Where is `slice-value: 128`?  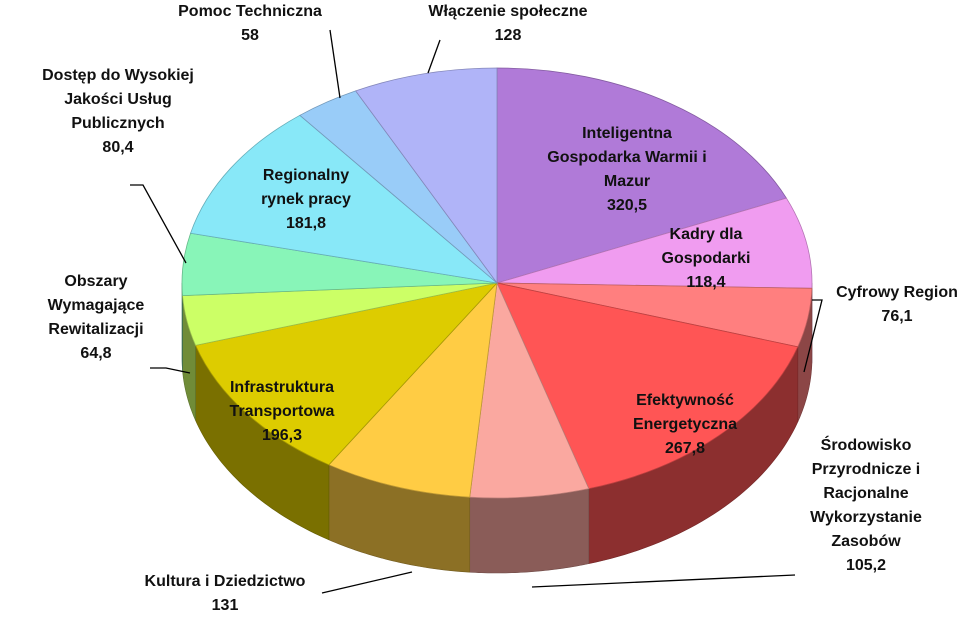 slice-value: 128 is located at coordinates (508, 35).